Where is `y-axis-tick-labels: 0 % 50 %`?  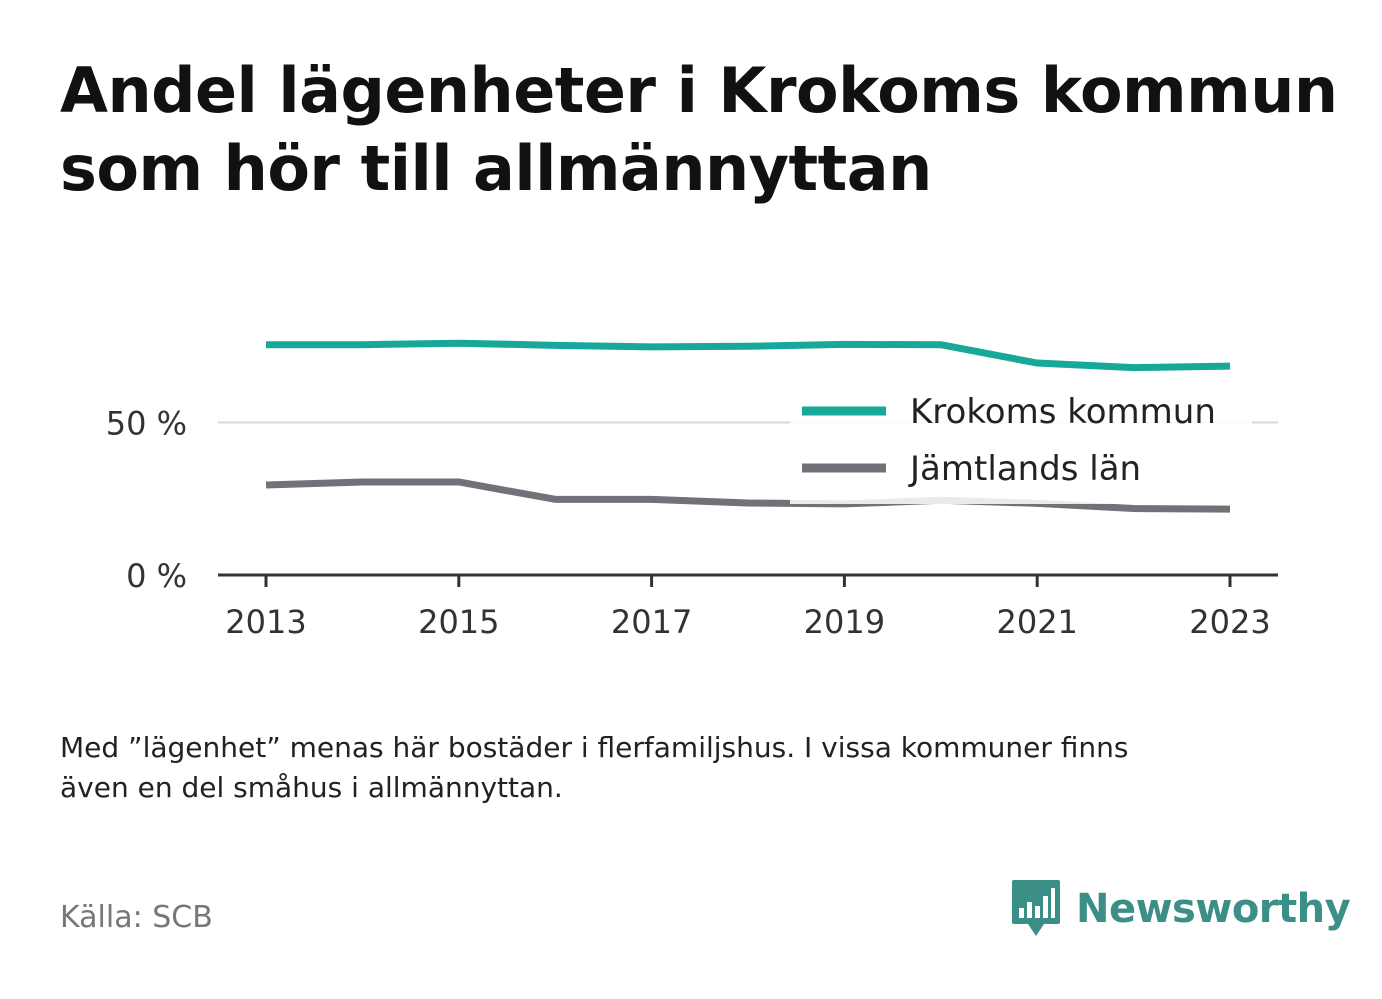
y-axis-tick-labels: 0 % 50 % is located at coordinates (146, 500).